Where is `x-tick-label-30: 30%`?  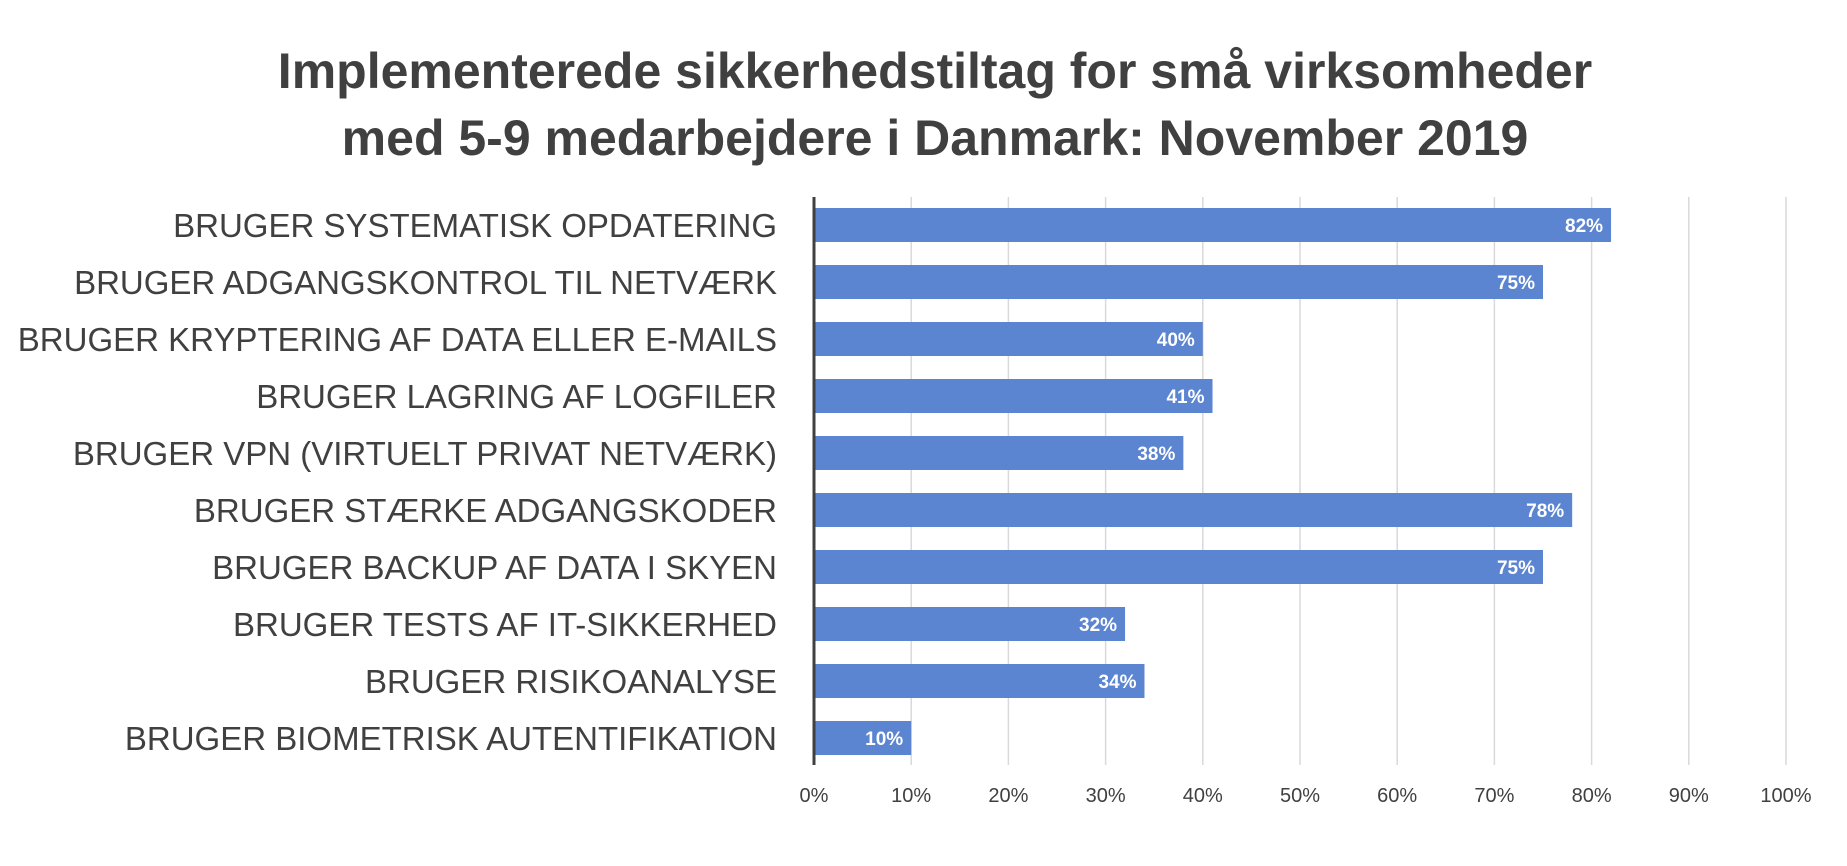
x-tick-label-30: 30% is located at coordinates (1106, 796).